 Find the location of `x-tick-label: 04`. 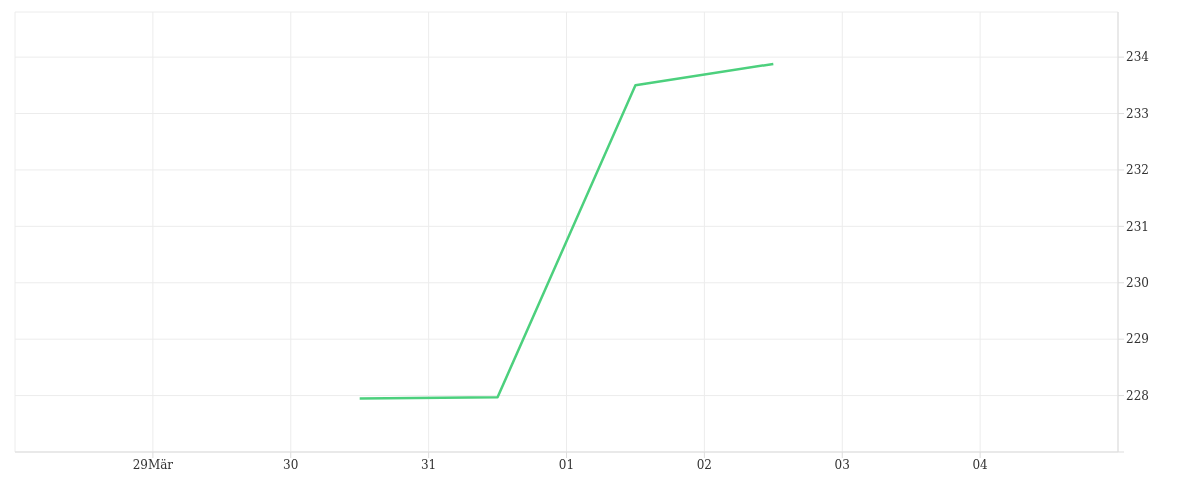

x-tick-label: 04 is located at coordinates (980, 464).